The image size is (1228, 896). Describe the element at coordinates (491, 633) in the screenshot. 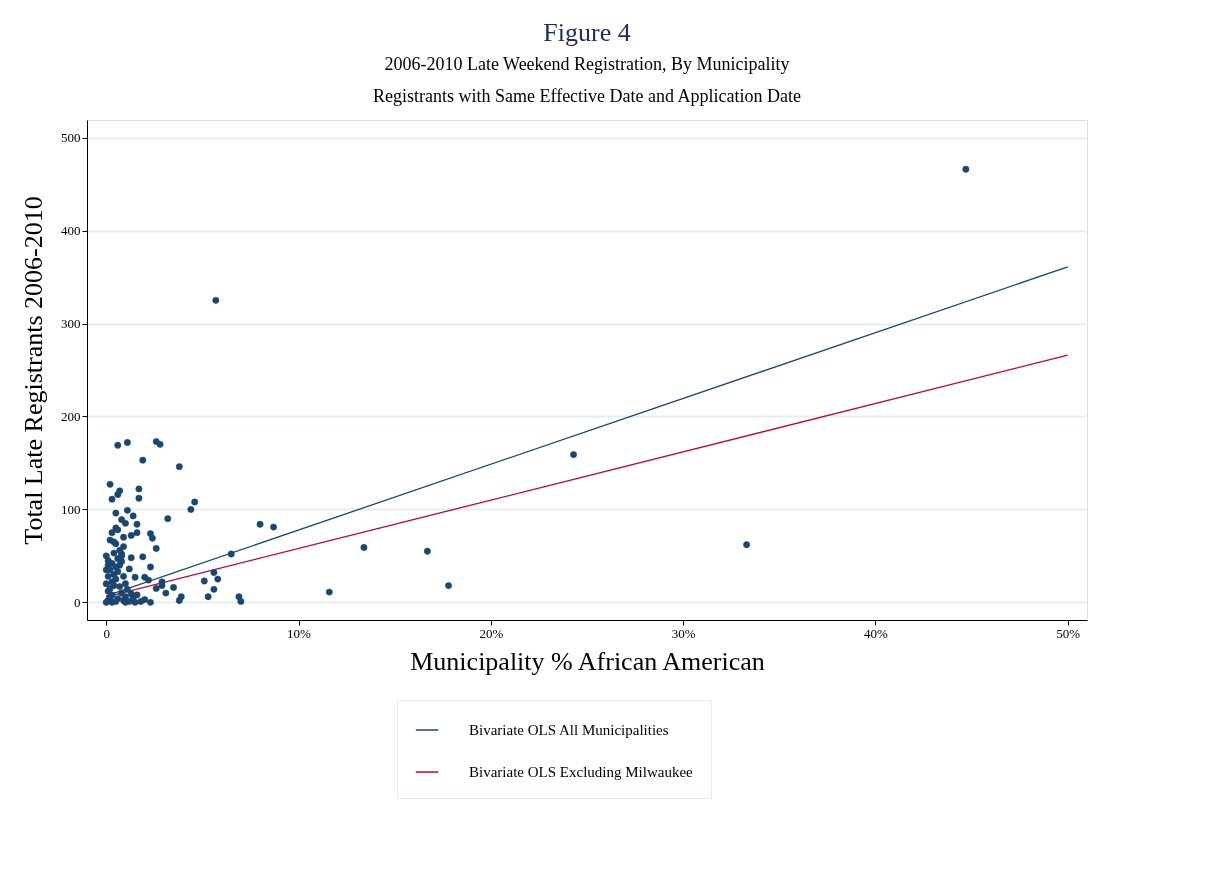

I see `x-tick-label: 20%` at that location.